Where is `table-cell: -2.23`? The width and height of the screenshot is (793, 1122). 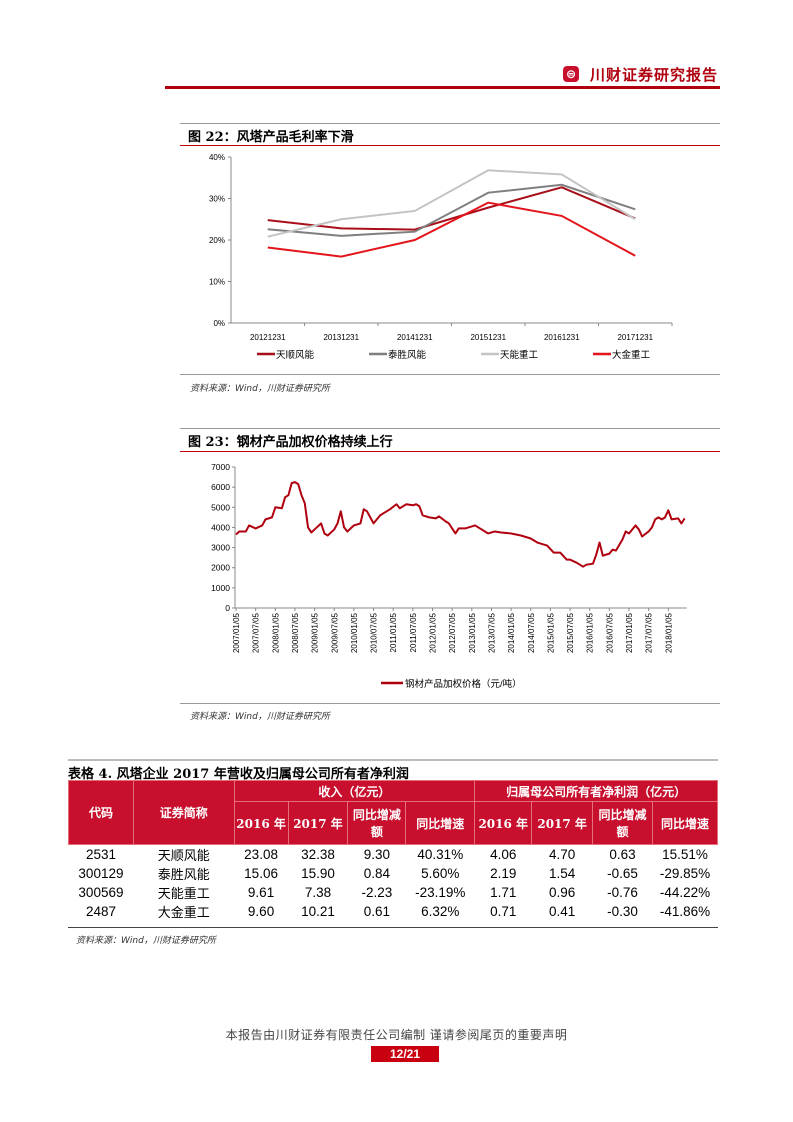 table-cell: -2.23 is located at coordinates (377, 892).